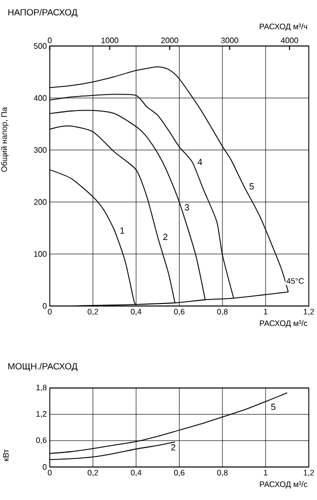 The height and width of the screenshot is (500, 317). I want to click on series-label: 1, so click(122, 231).